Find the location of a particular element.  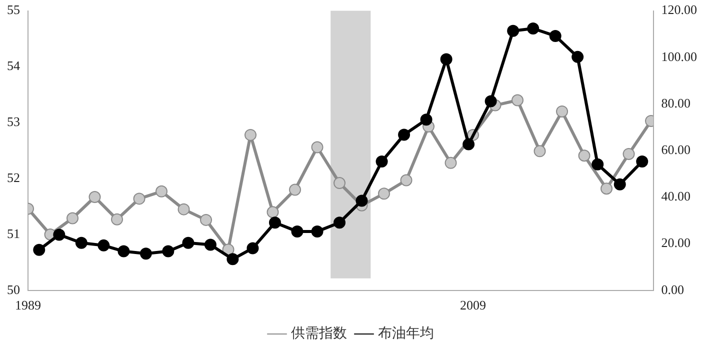

y-tick-label: 51 is located at coordinates (13, 233).